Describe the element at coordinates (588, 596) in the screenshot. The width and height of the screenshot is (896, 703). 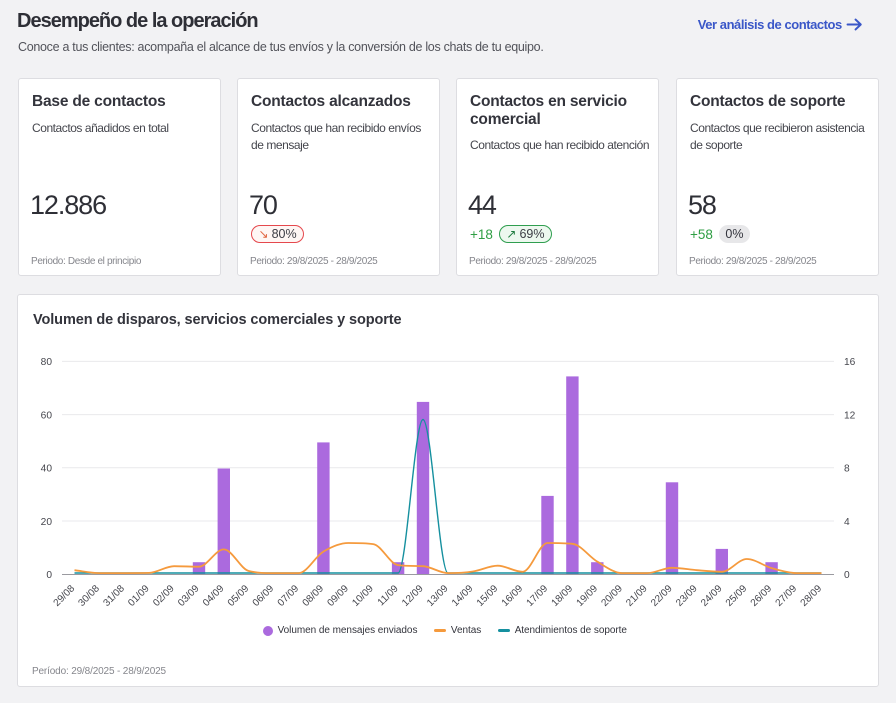
I see `svg-text: 19/09` at that location.